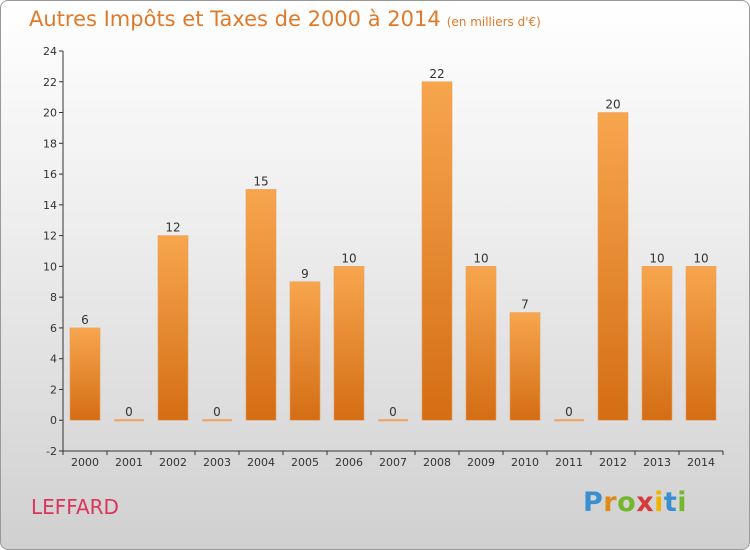  I want to click on x-tick-label: 2003, so click(217, 462).